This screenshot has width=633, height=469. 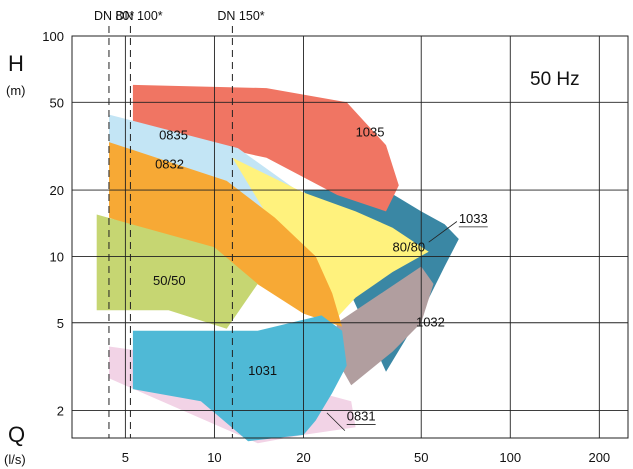 What do you see at coordinates (60, 410) in the screenshot?
I see `y-tick-2: 2` at bounding box center [60, 410].